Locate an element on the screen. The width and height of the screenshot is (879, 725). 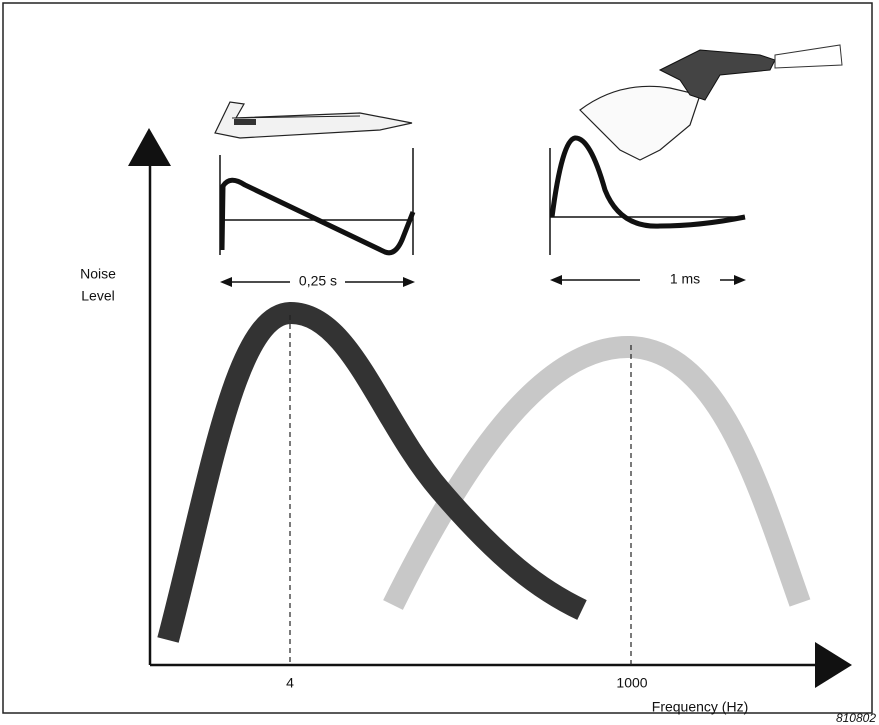
hand is located at coordinates (640, 123).